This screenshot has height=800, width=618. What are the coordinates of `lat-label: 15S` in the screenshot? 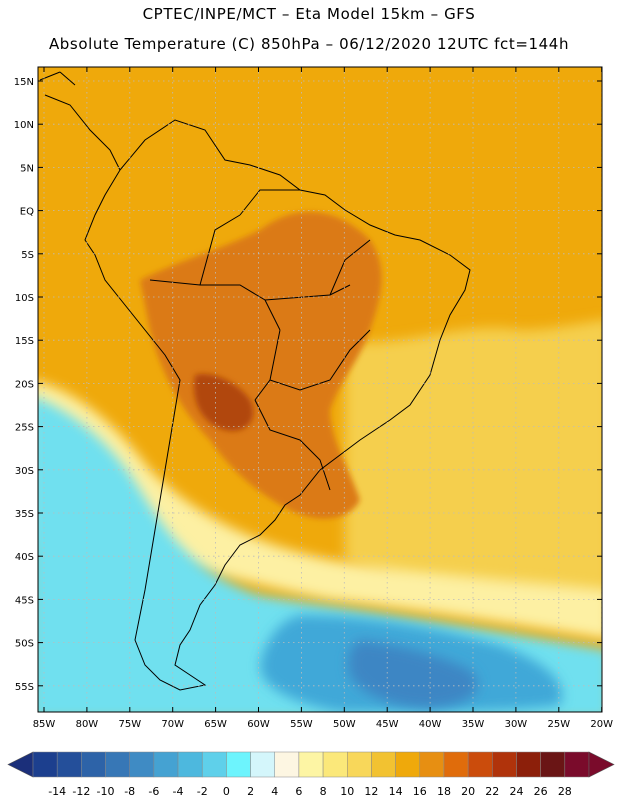 It's located at (24, 341).